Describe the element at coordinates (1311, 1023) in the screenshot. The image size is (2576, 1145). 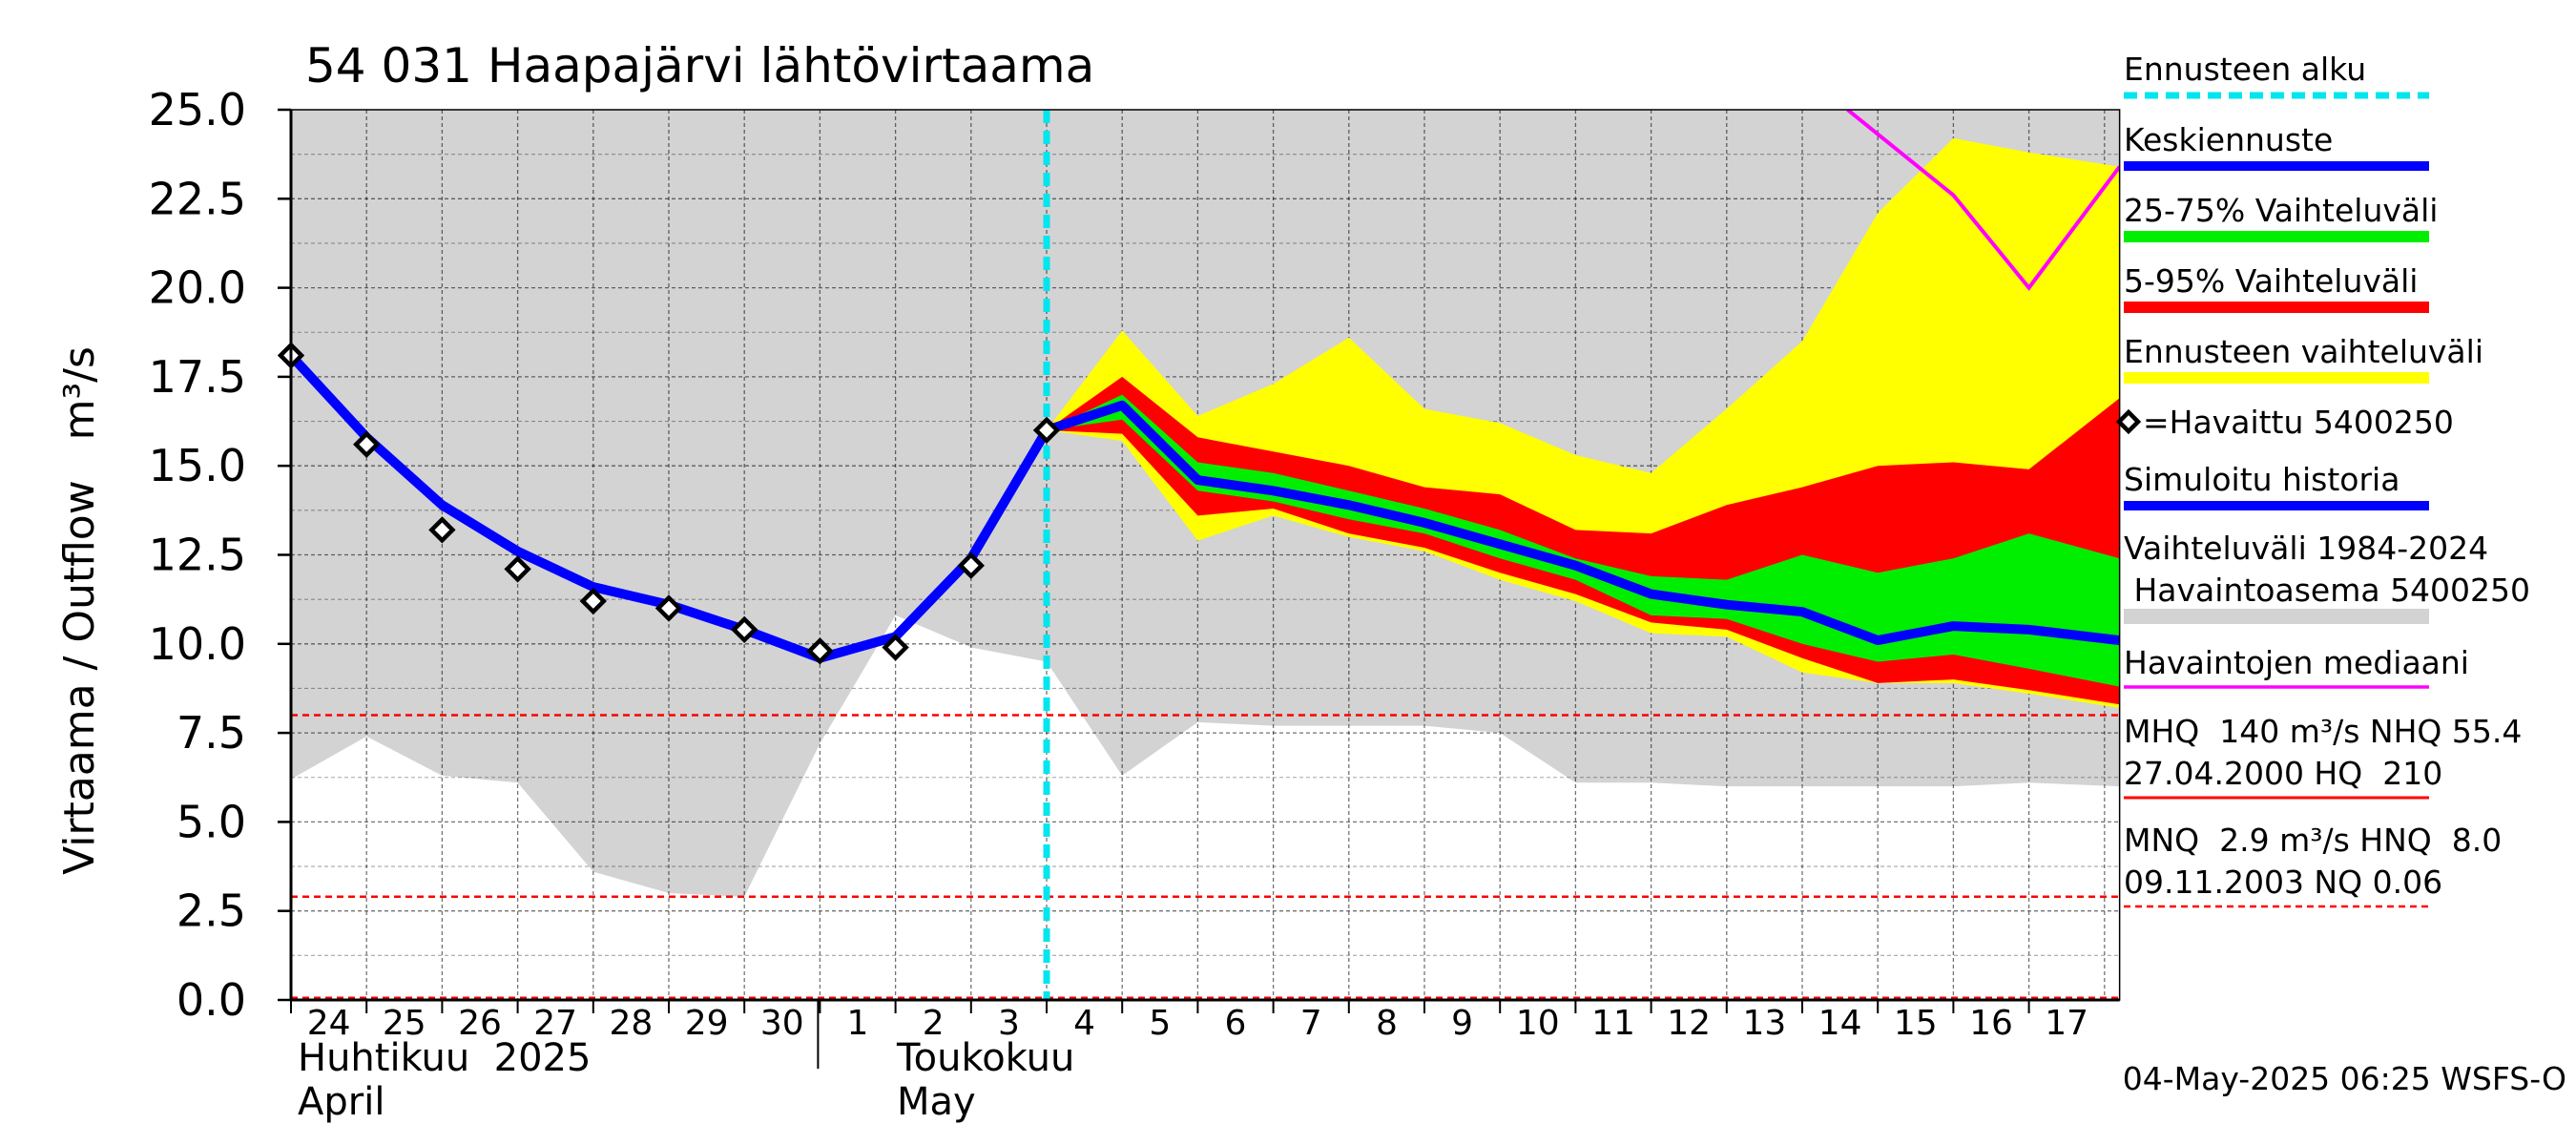
I see `x-tick-label: 7` at that location.